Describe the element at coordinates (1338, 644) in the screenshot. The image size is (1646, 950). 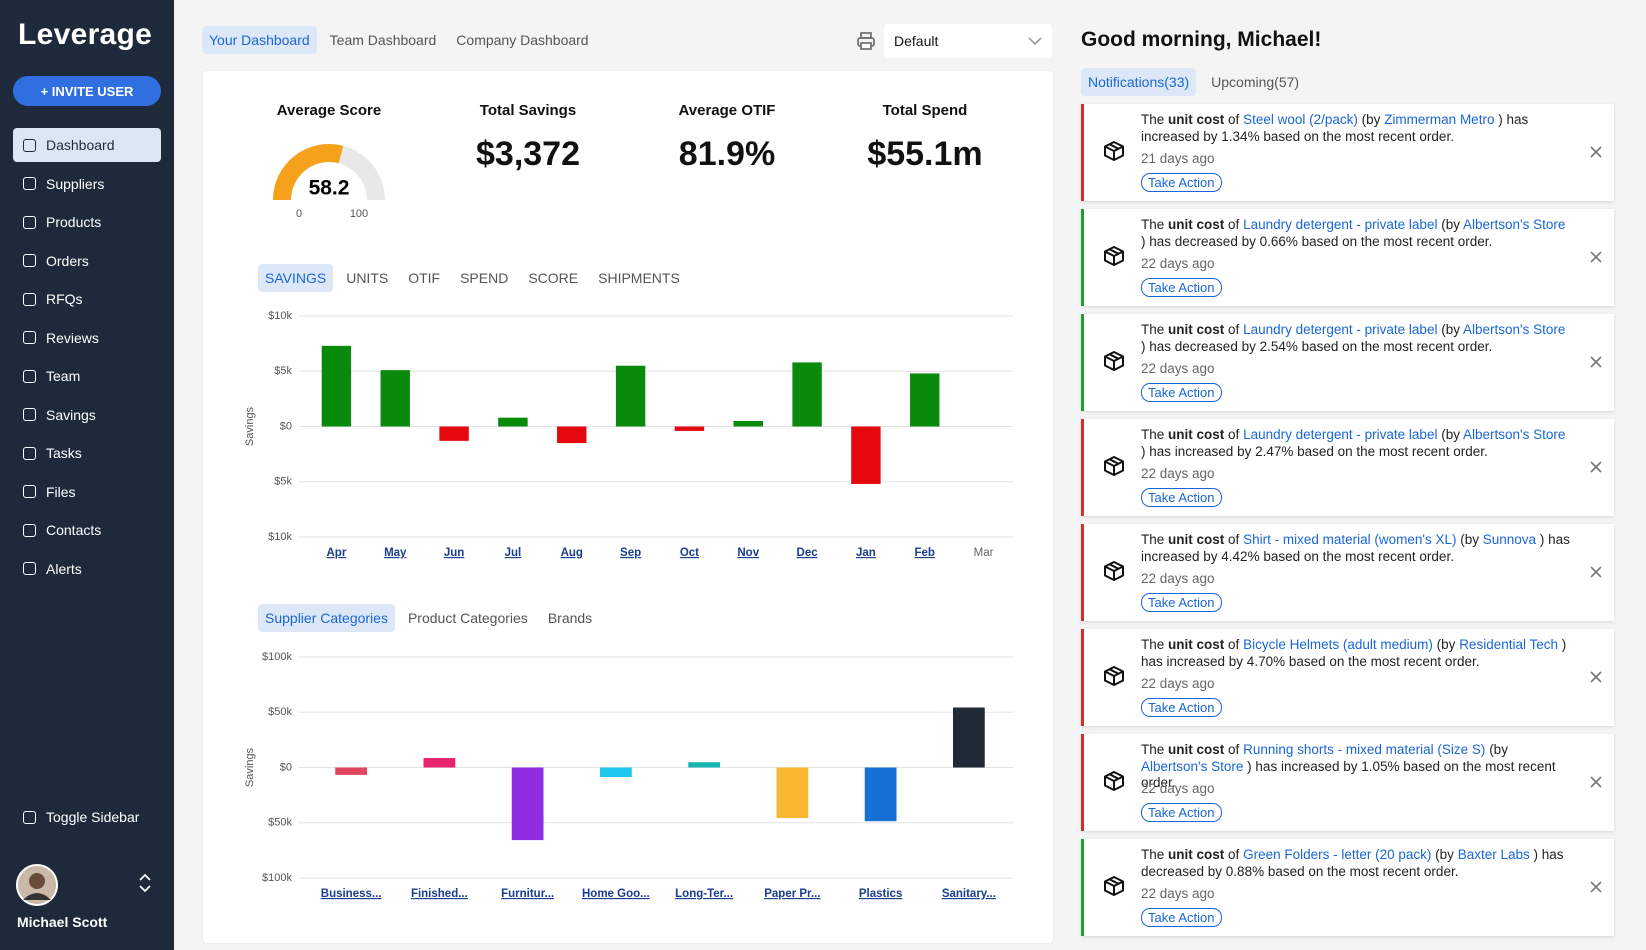
I see `product-link: Bicycle Helmets (adult medium)` at that location.